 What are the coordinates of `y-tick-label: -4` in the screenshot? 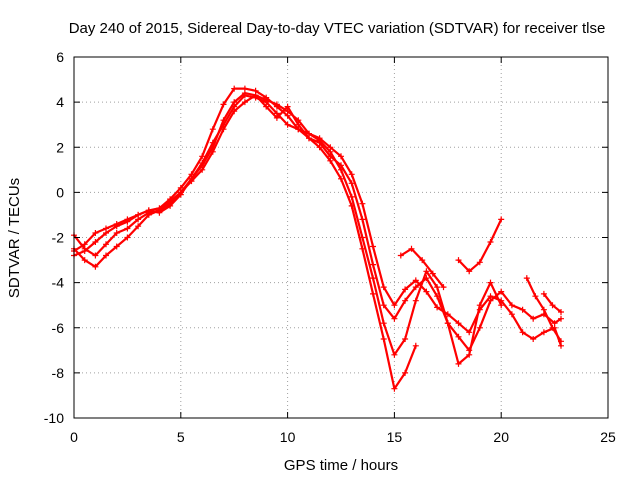 It's located at (58, 283).